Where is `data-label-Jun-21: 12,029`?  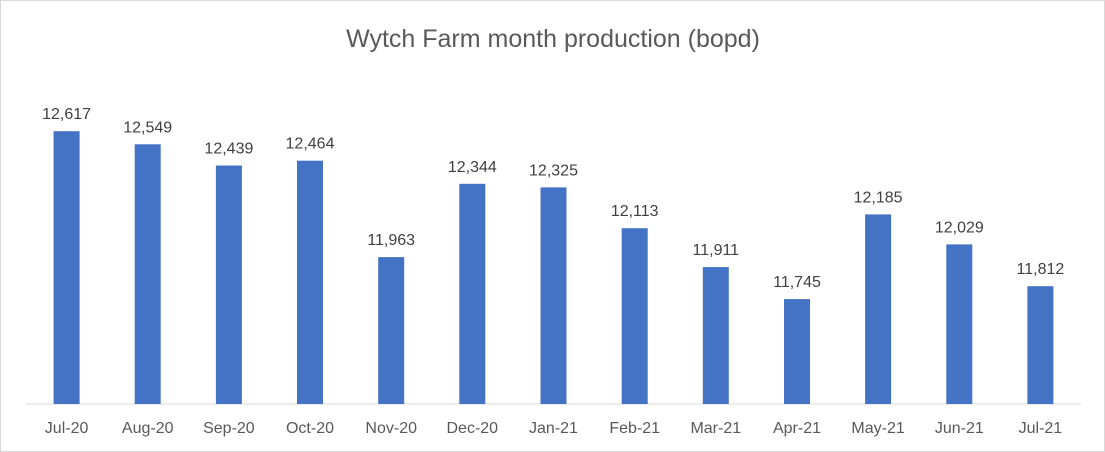 data-label-Jun-21: 12,029 is located at coordinates (959, 227).